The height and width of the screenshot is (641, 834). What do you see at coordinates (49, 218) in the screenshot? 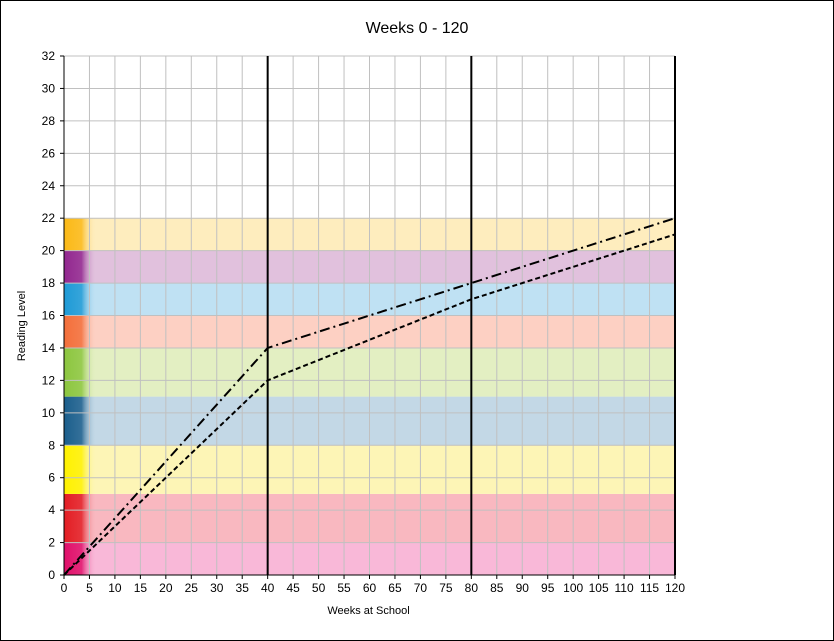
I see `y-tick-label-22: 22` at bounding box center [49, 218].